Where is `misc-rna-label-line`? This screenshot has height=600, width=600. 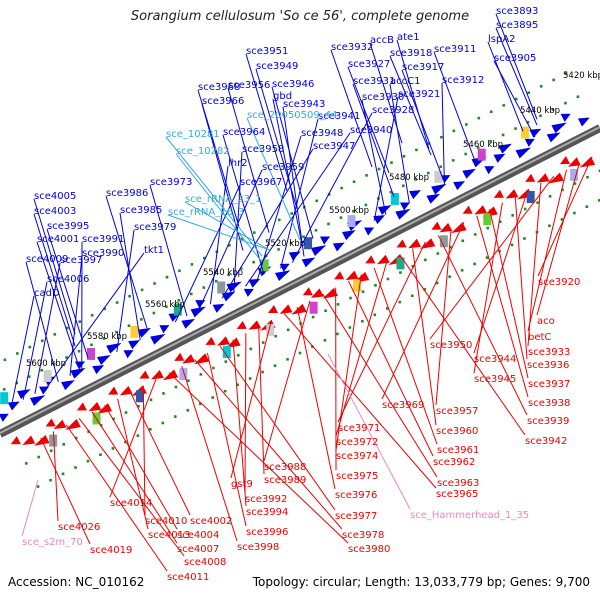 misc-rna-label-line is located at coordinates (369, 431).